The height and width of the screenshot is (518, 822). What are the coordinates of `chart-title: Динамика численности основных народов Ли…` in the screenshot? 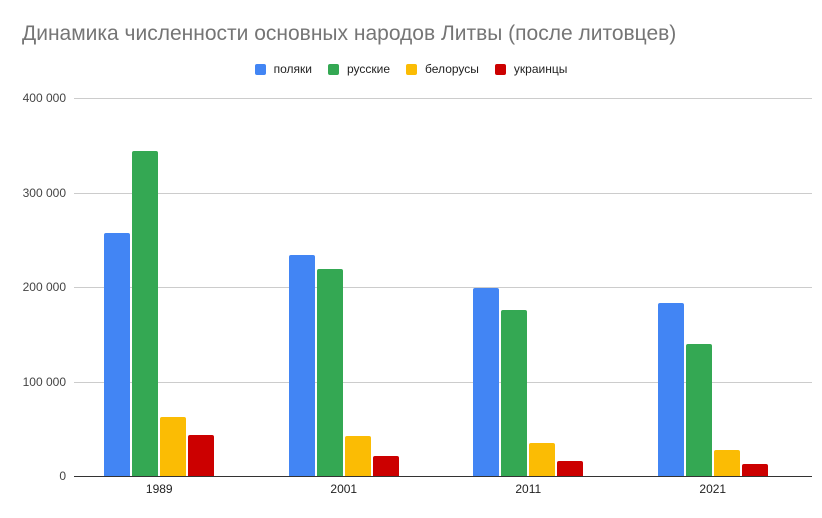 It's located at (349, 33).